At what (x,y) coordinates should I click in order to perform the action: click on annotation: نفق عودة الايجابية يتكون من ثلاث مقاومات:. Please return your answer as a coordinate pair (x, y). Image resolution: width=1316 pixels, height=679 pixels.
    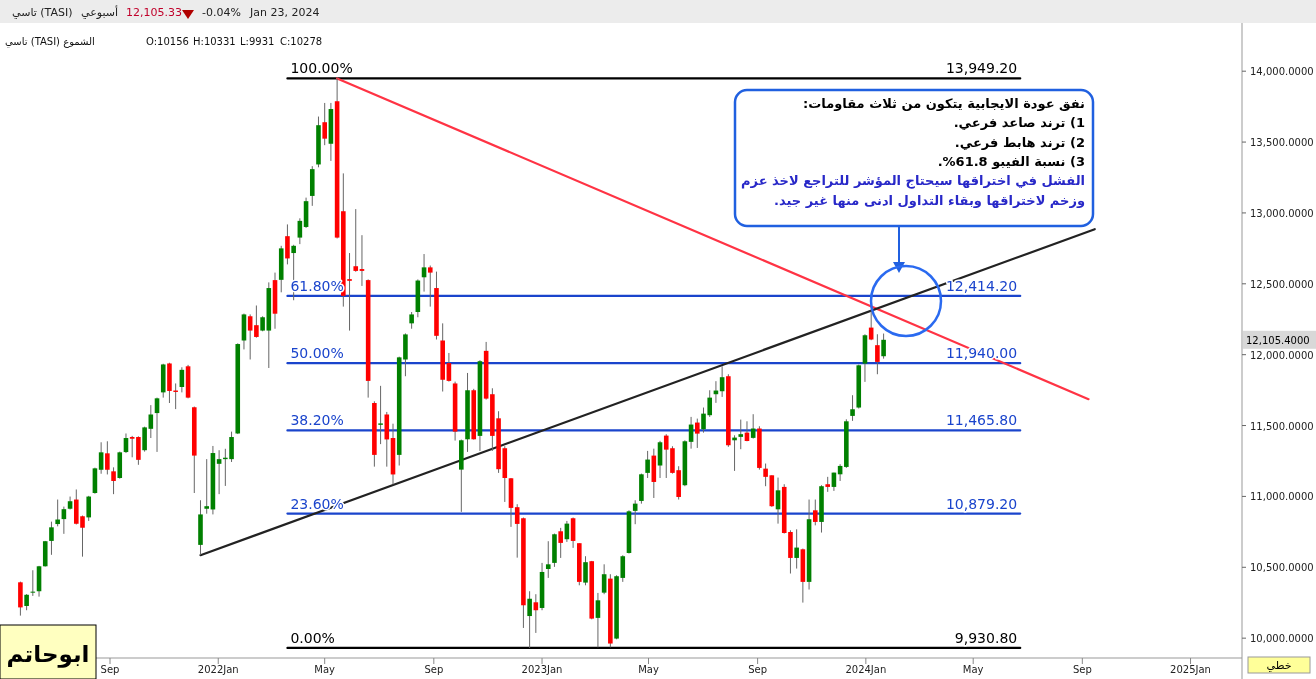
    Looking at the image, I should click on (944, 103).